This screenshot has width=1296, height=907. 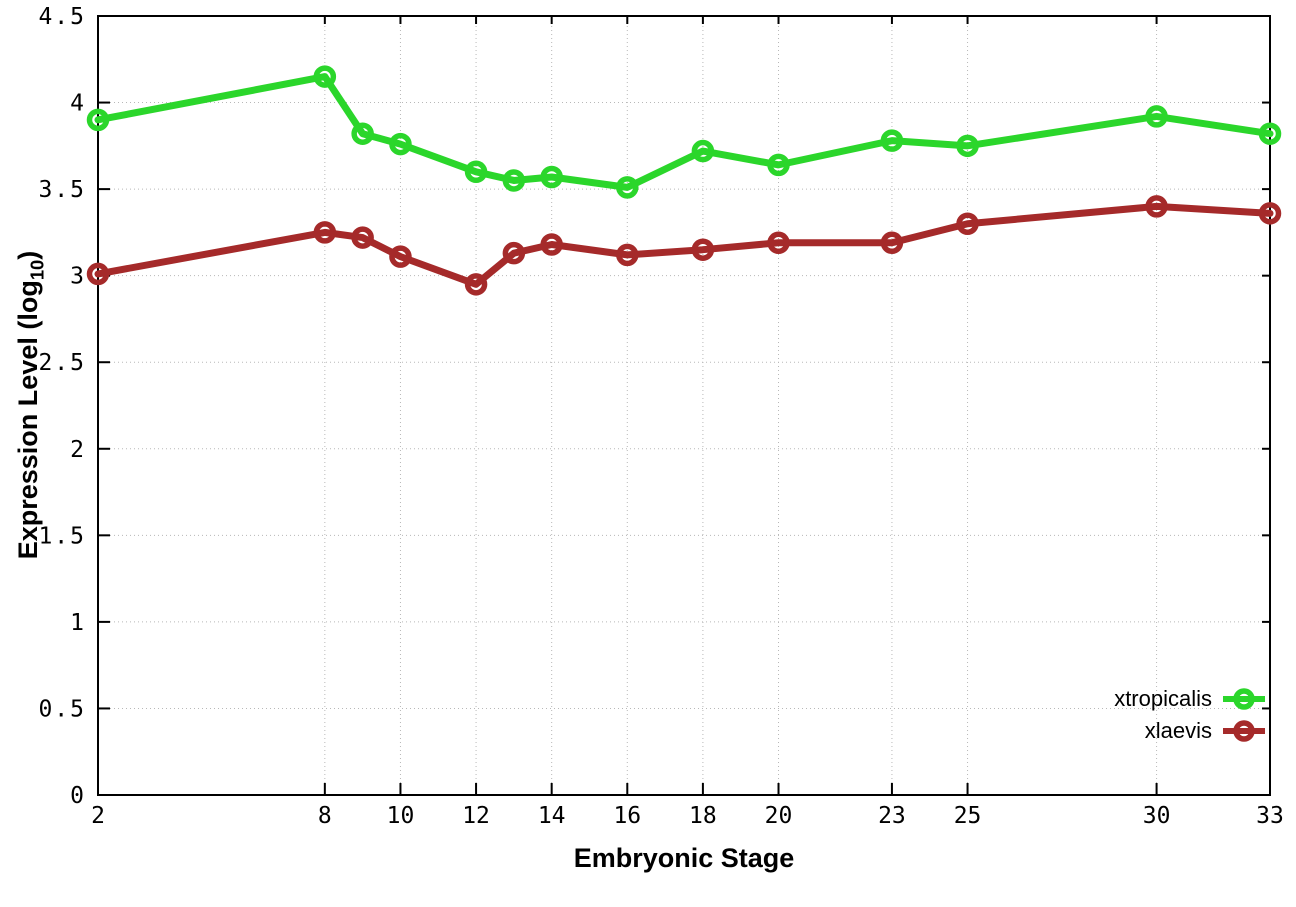 I want to click on legend-item-xlaevis: xlaevis, so click(x=1205, y=731).